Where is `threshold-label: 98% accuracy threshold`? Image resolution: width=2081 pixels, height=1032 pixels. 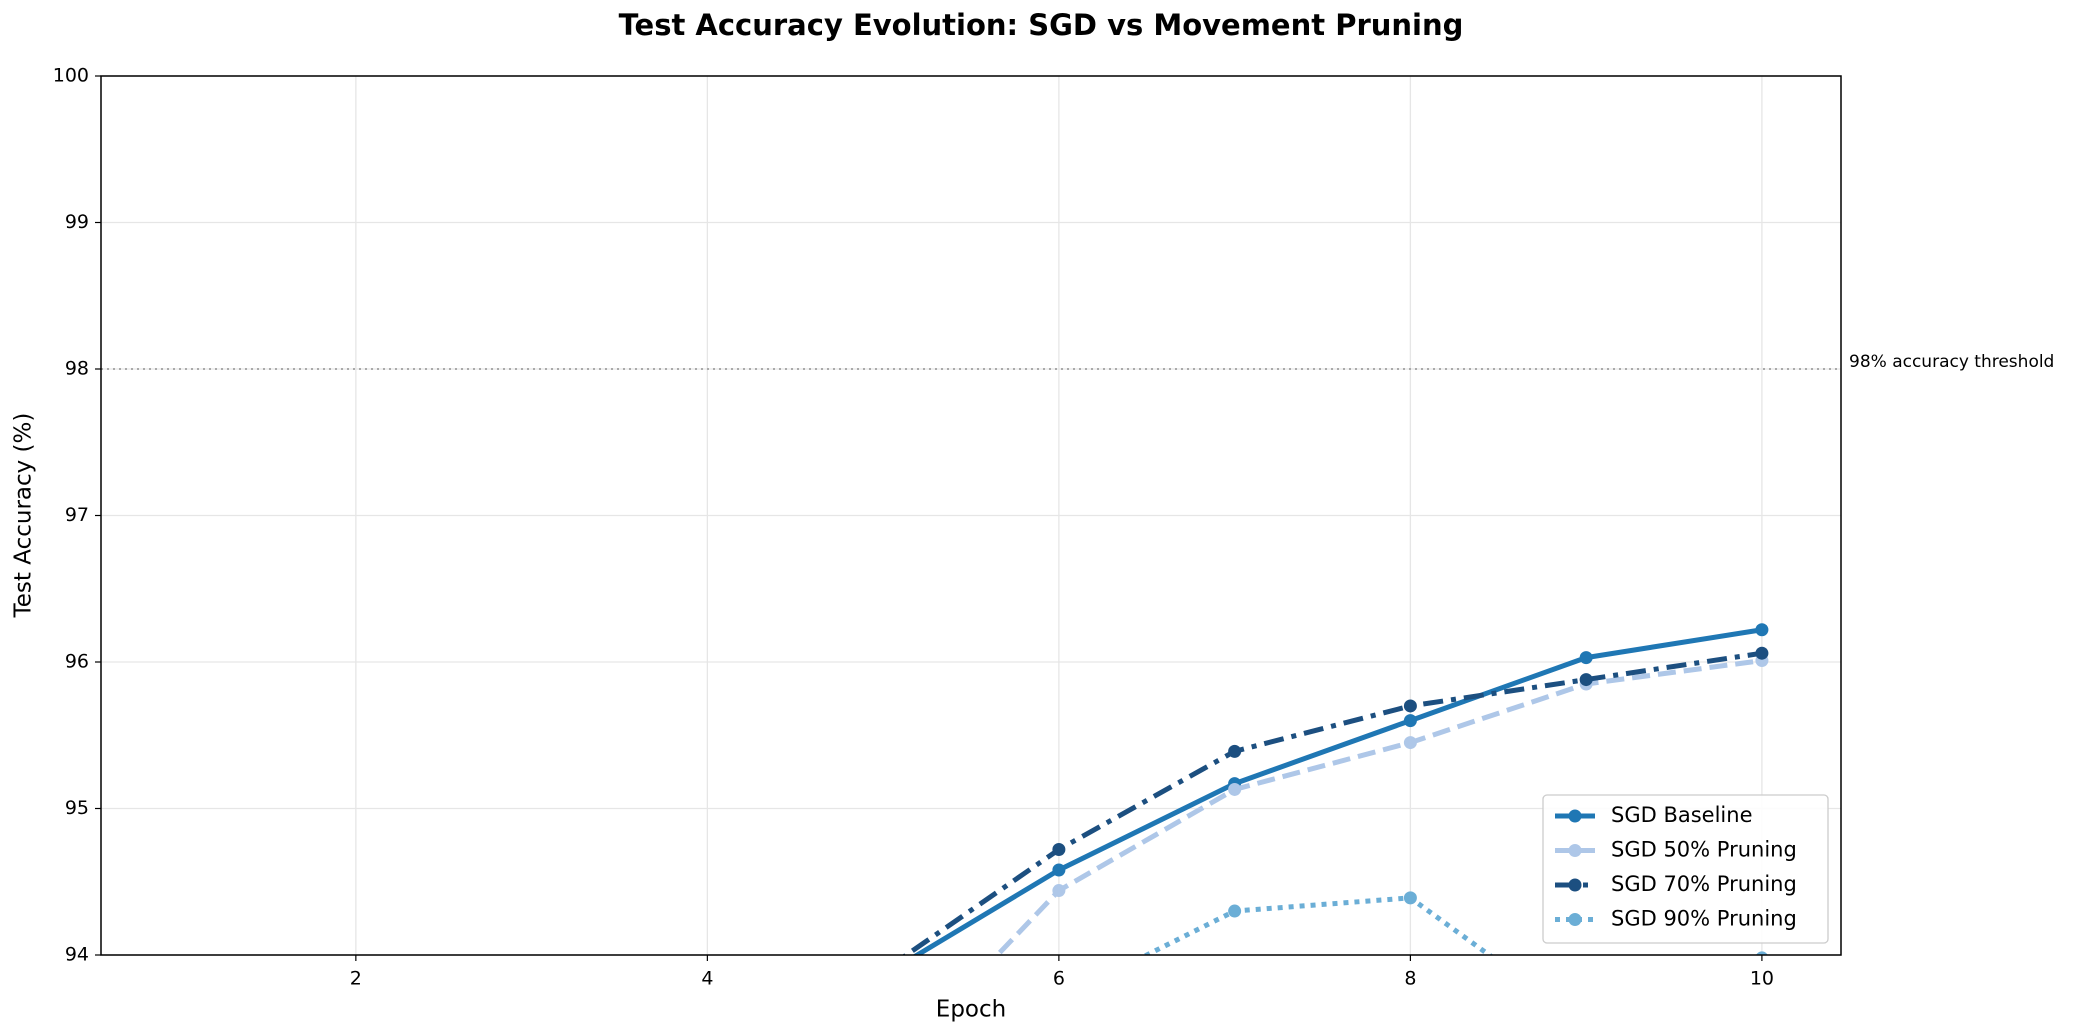
threshold-label: 98% accuracy threshold is located at coordinates (1951, 362).